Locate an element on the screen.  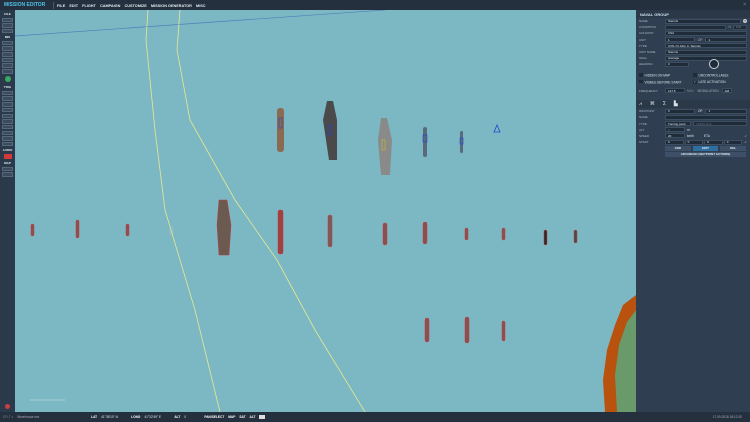
heading-stepper: 2 is located at coordinates (677, 64).